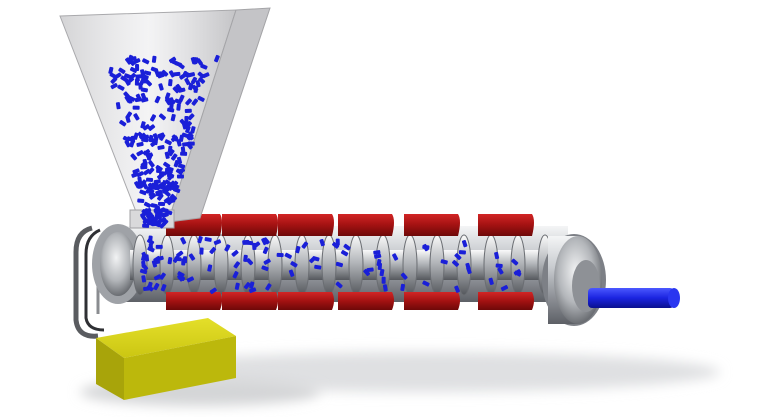 This screenshot has height=417, width=768. What do you see at coordinates (166, 359) in the screenshot?
I see `motor-block-icon` at bounding box center [166, 359].